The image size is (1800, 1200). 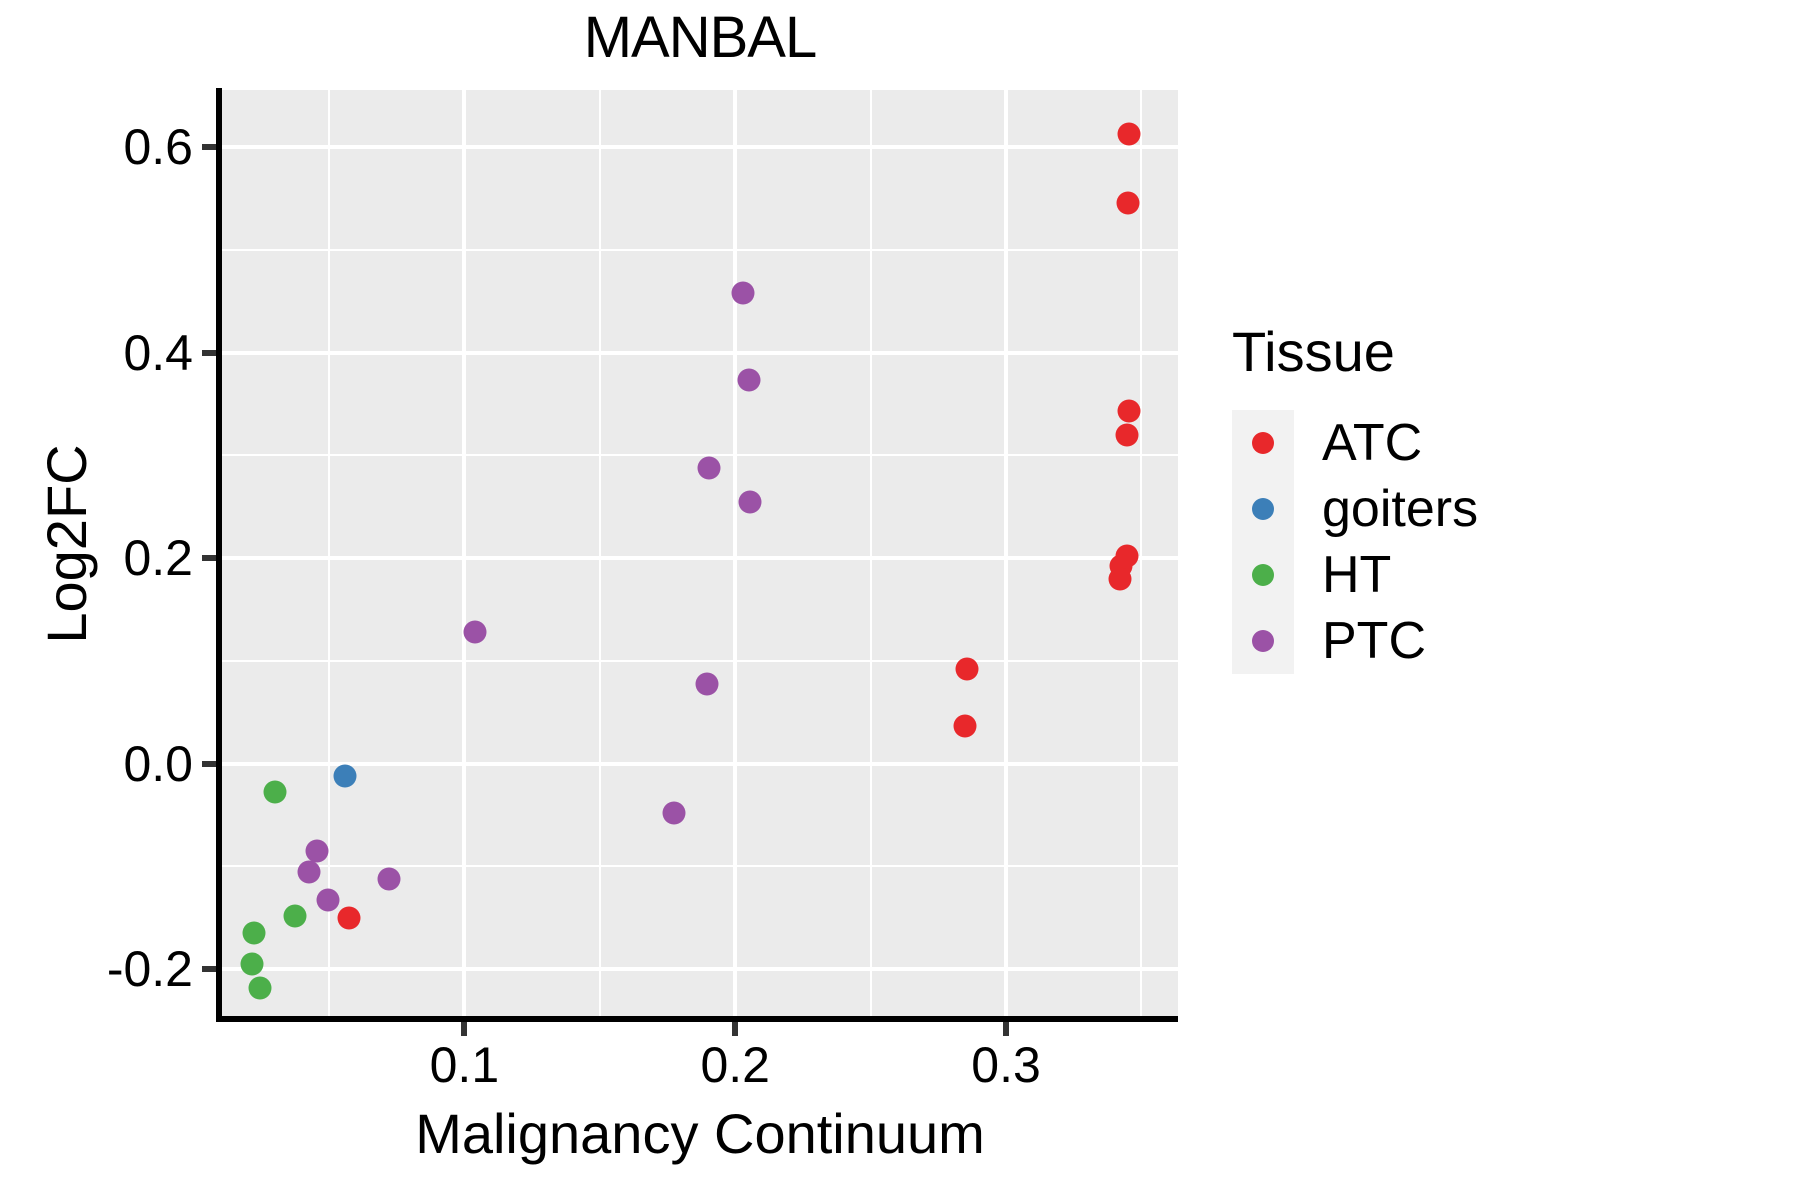 I want to click on x-axis-line, so click(x=697, y=1019).